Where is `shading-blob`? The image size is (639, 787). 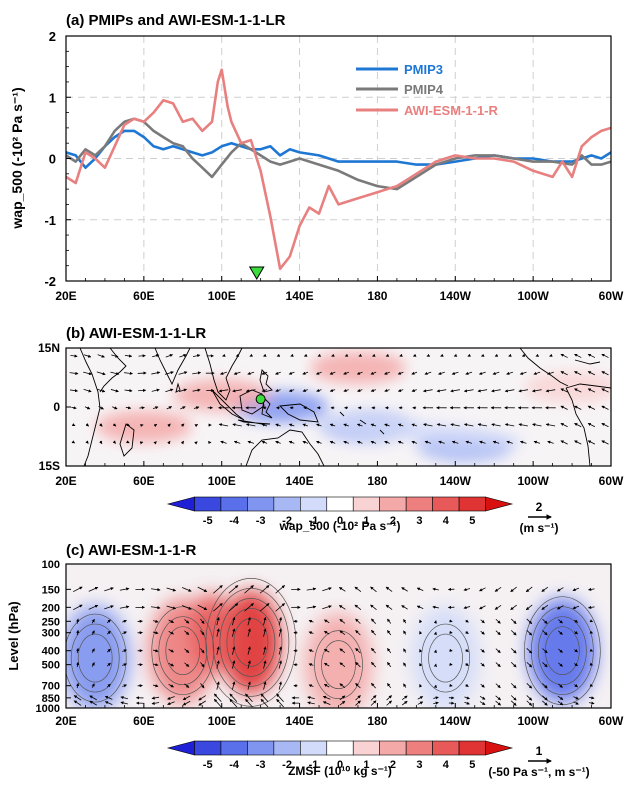 shading-blob is located at coordinates (143, 426).